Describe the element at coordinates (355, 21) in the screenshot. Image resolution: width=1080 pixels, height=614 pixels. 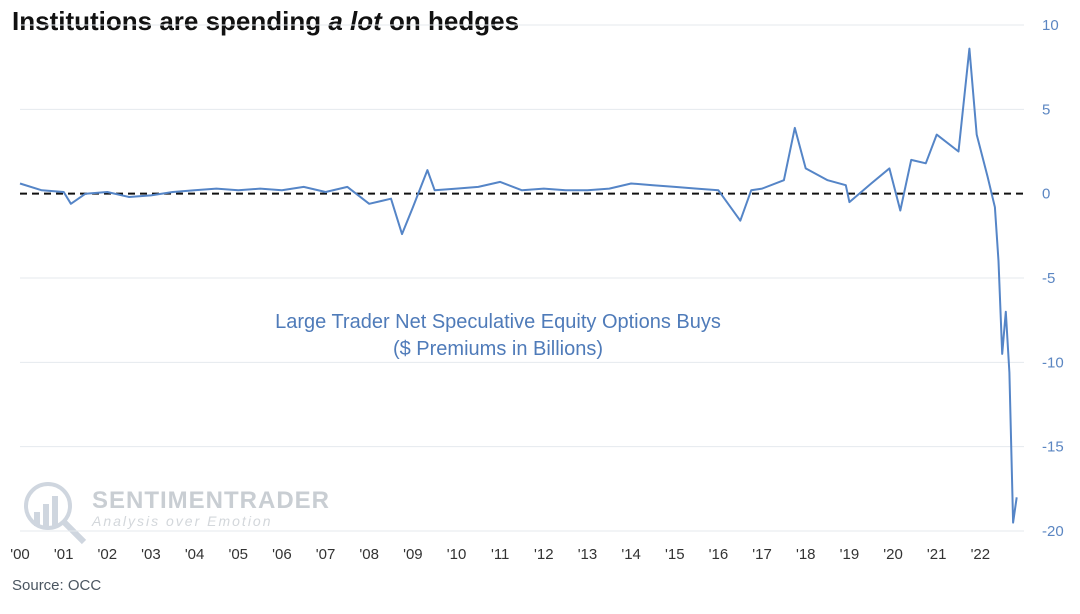
I see `title-emphasis: a lot` at that location.